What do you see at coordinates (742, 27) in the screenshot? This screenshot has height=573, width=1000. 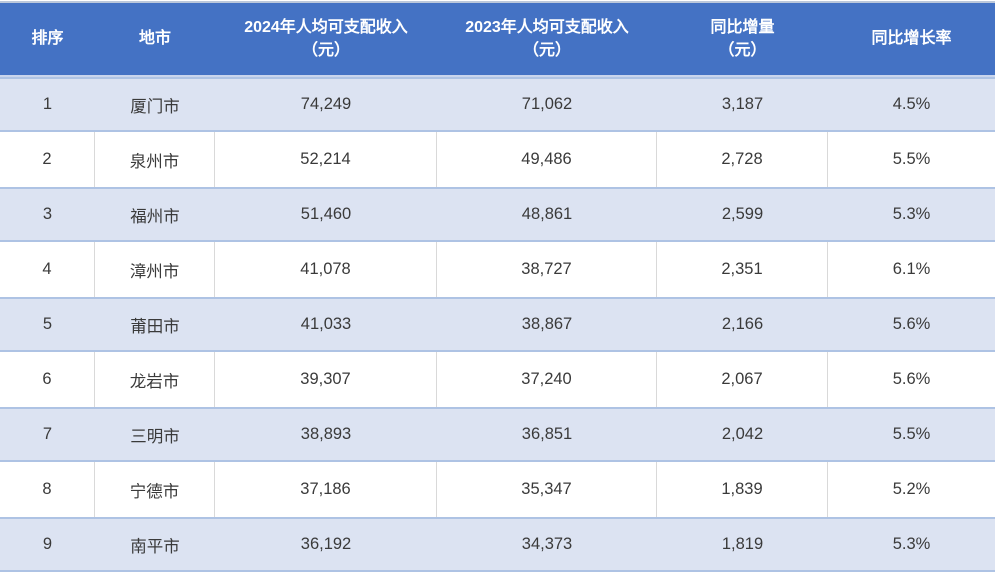 I see `header-label: 同比增量` at bounding box center [742, 27].